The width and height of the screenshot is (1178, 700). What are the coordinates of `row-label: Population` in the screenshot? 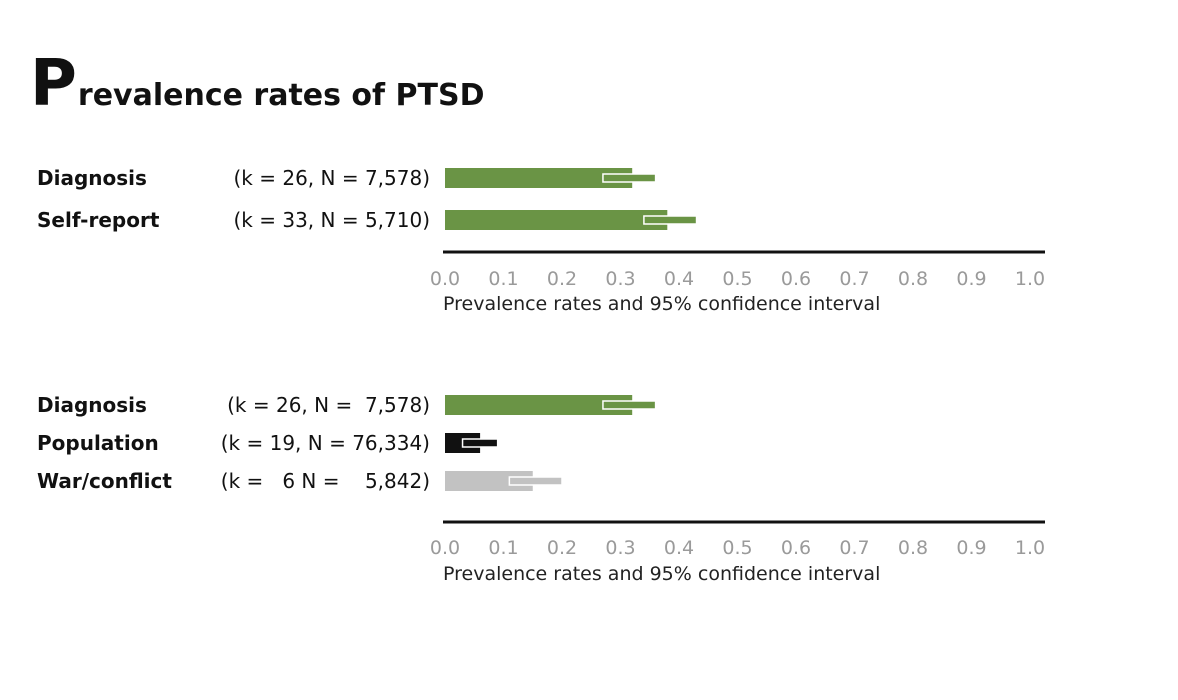 It's located at (98, 443).